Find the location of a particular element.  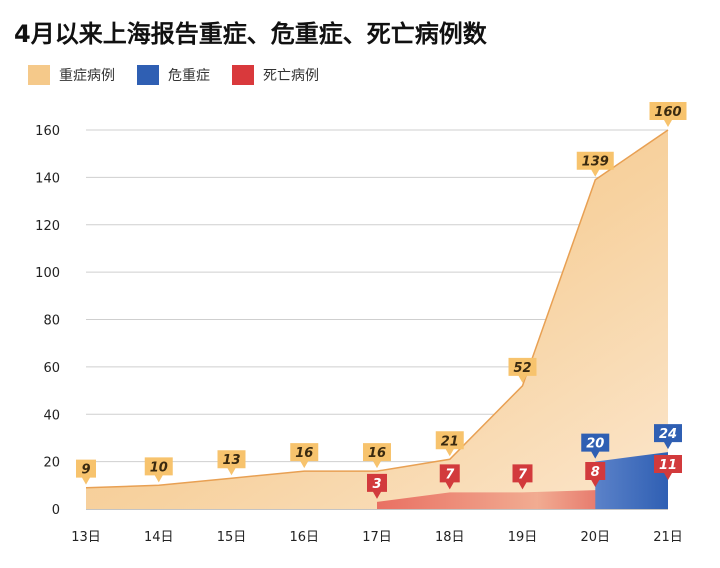

chart-legend: 重症病例 危重症 死亡病例 is located at coordinates (184, 75).